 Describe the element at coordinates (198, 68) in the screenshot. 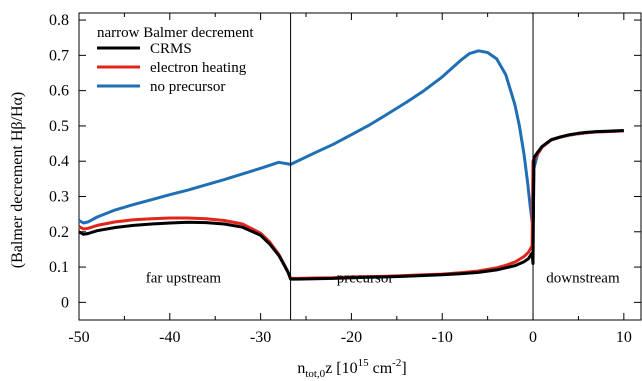

I see `legend-label: electron heating` at that location.